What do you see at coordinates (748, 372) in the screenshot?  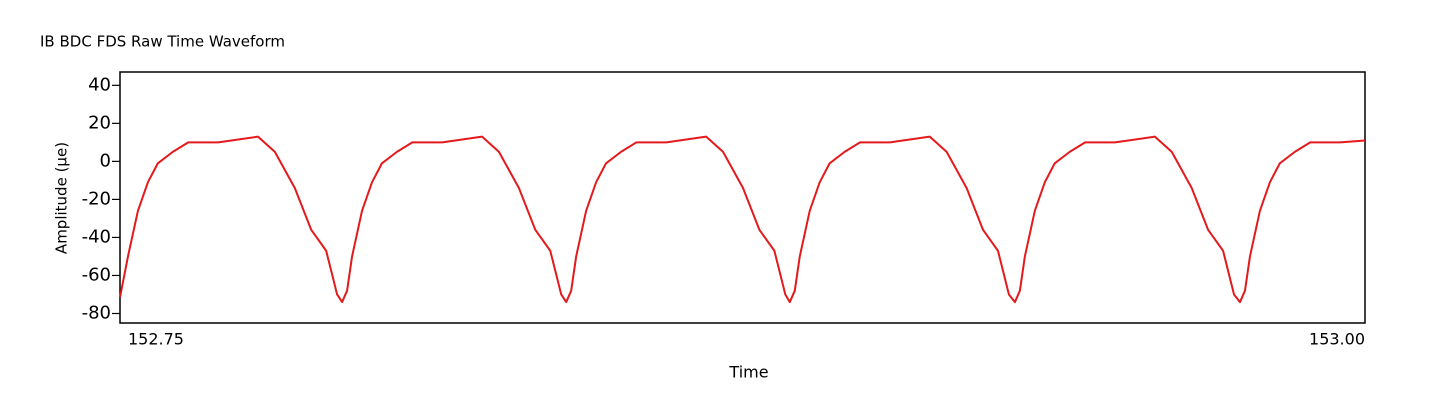 I see `x-axis-label: Time` at bounding box center [748, 372].